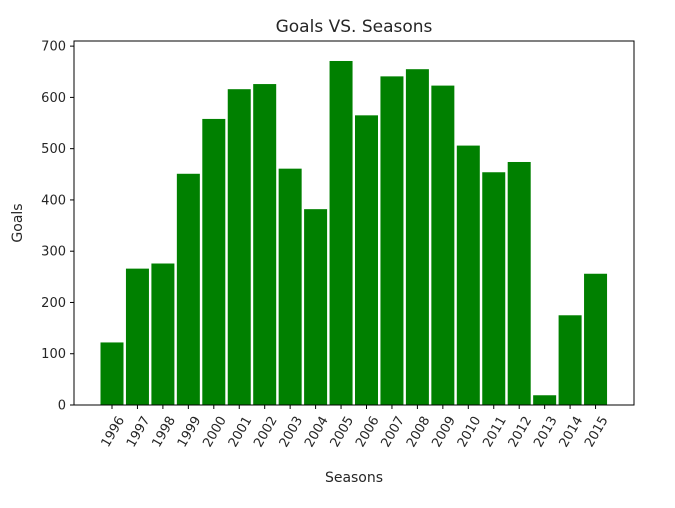 The image size is (675, 508). I want to click on y-tick-label: 400, so click(53, 200).